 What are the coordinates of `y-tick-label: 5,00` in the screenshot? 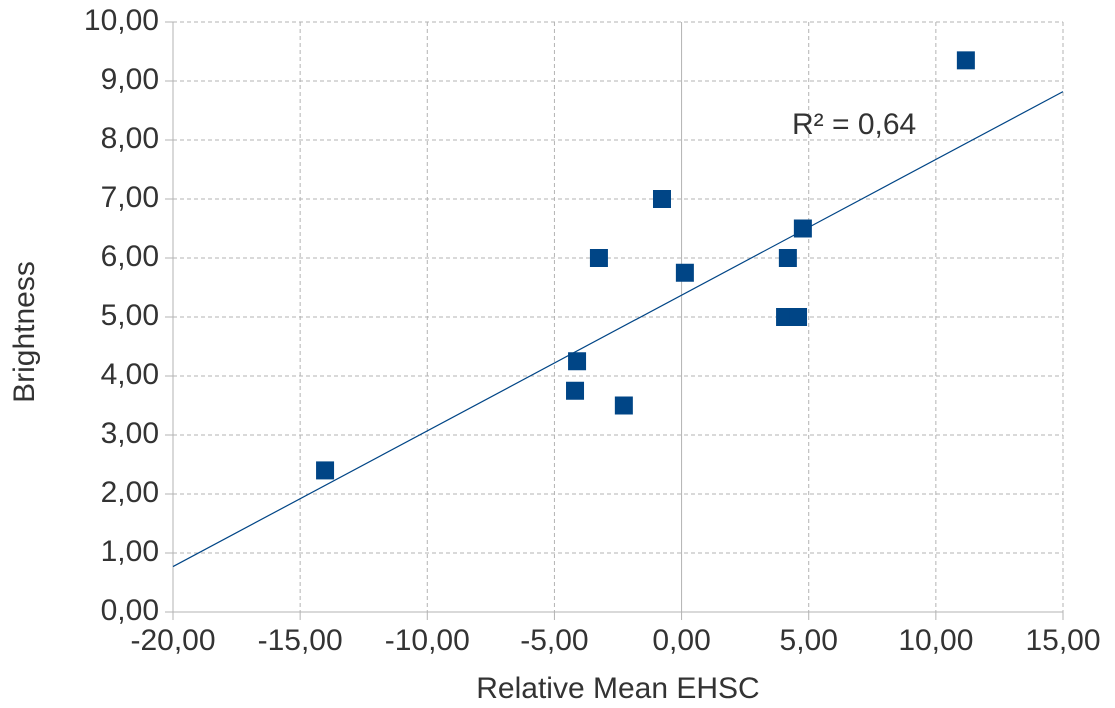 It's located at (130, 315).